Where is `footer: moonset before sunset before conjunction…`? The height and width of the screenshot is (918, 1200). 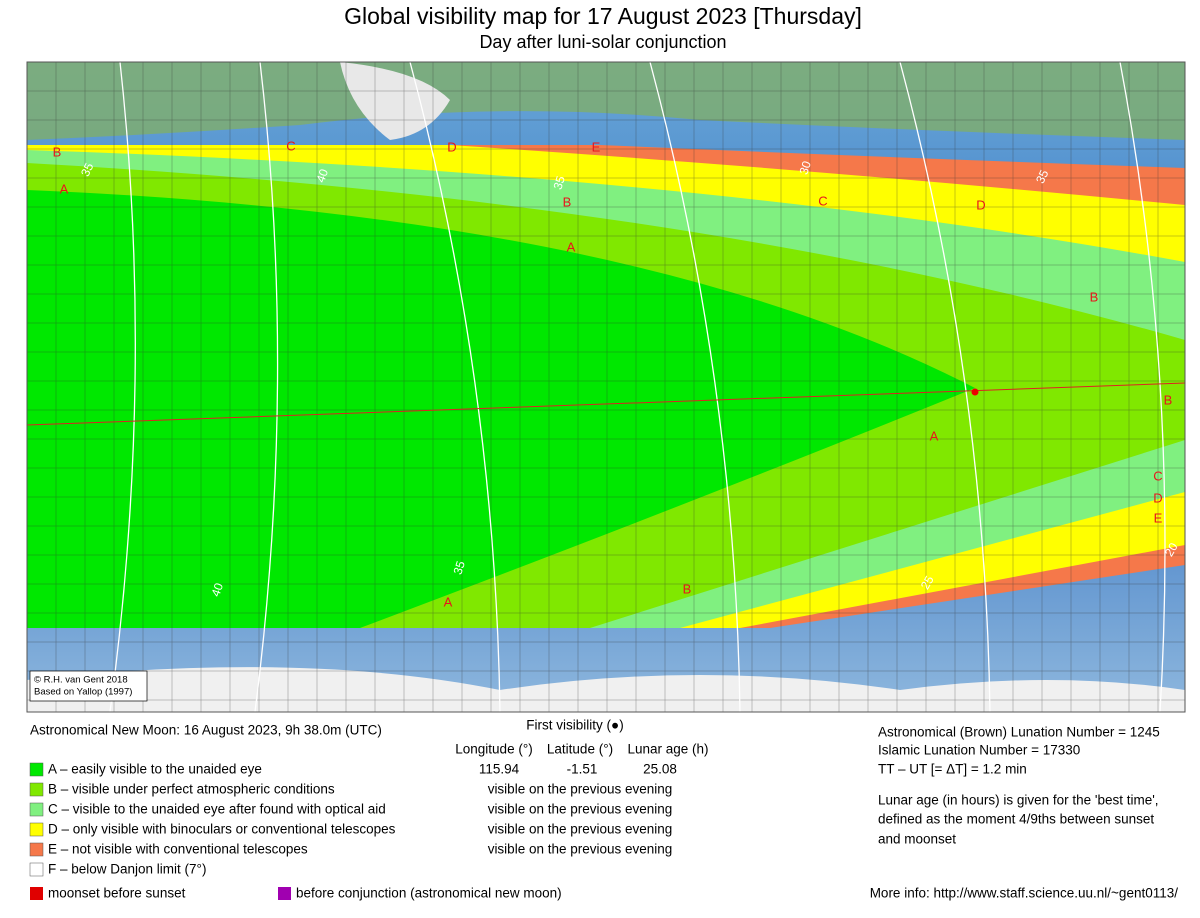 footer: moonset before sunset before conjunction… is located at coordinates (604, 893).